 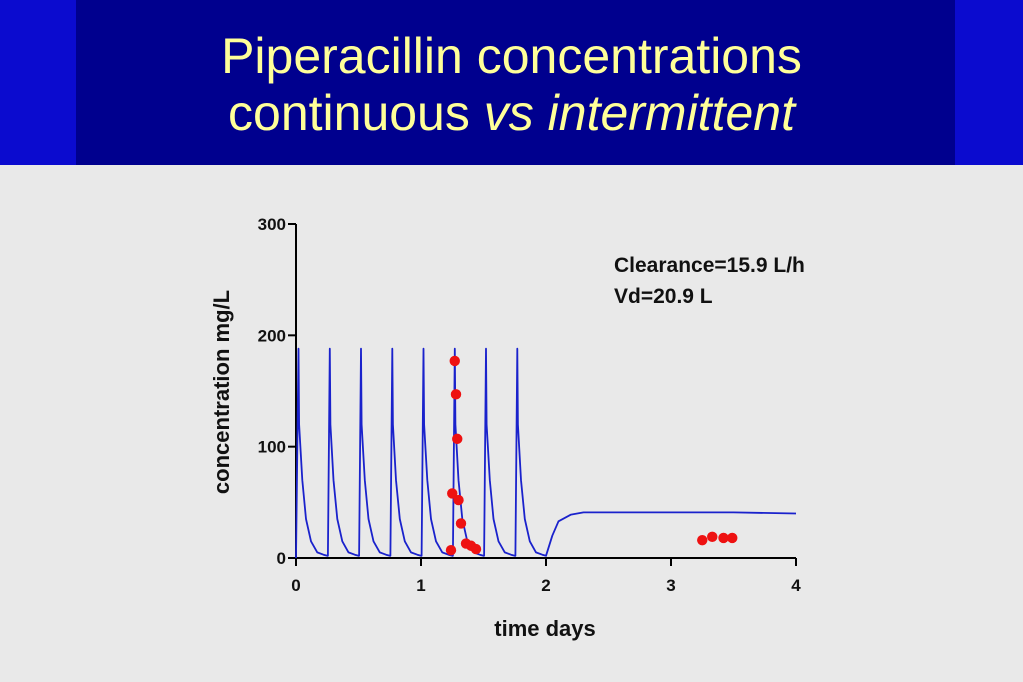 What do you see at coordinates (639, 113) in the screenshot?
I see `title-line-2-italic: vs intermittent` at bounding box center [639, 113].